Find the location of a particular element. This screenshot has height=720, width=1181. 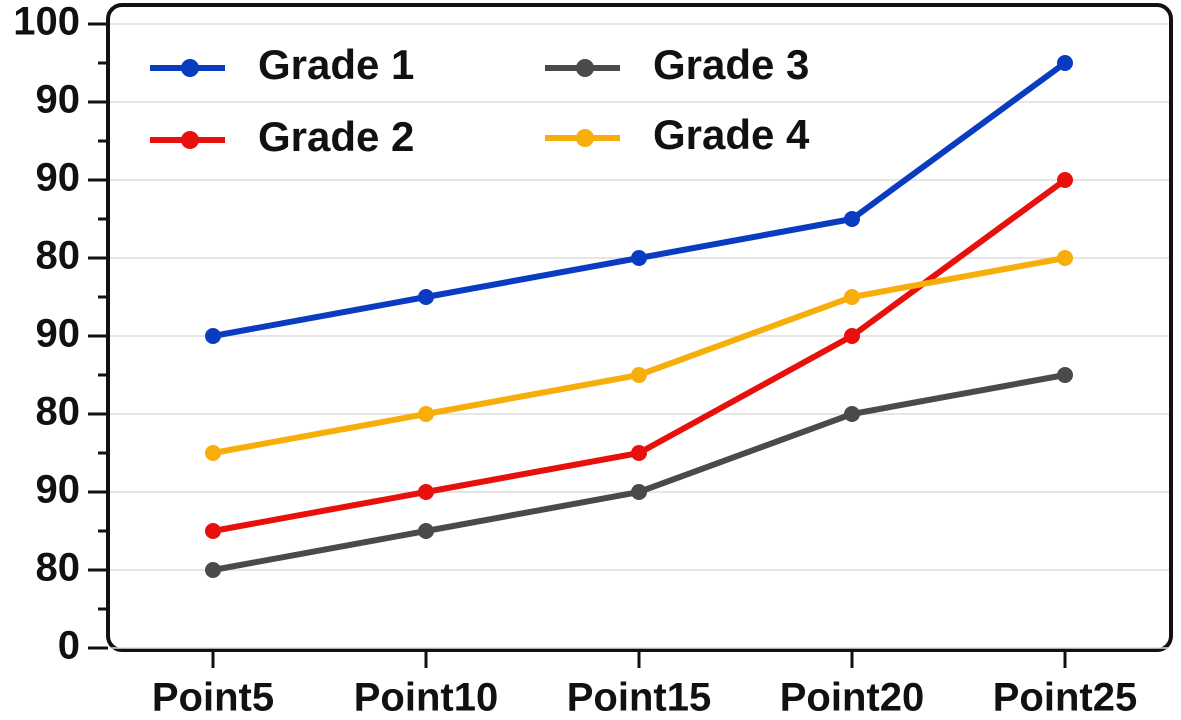

legend-label: Grade 4 is located at coordinates (731, 134).